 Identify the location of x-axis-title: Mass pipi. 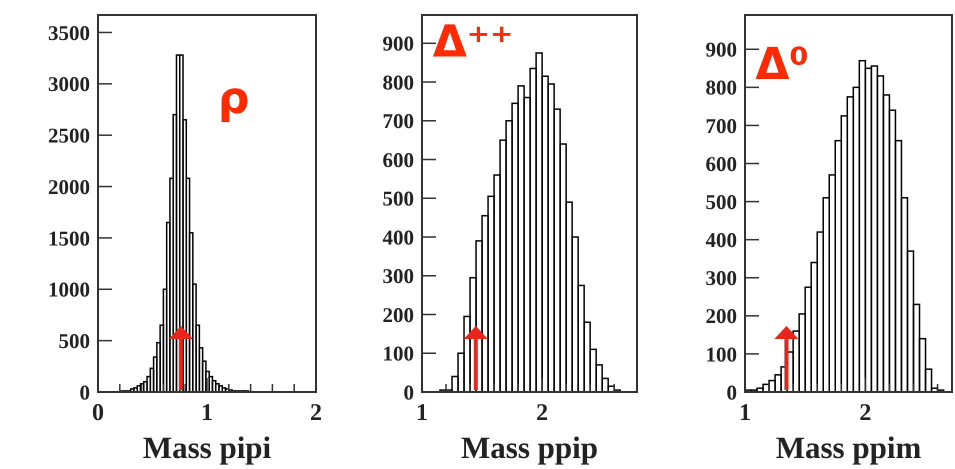
(207, 447).